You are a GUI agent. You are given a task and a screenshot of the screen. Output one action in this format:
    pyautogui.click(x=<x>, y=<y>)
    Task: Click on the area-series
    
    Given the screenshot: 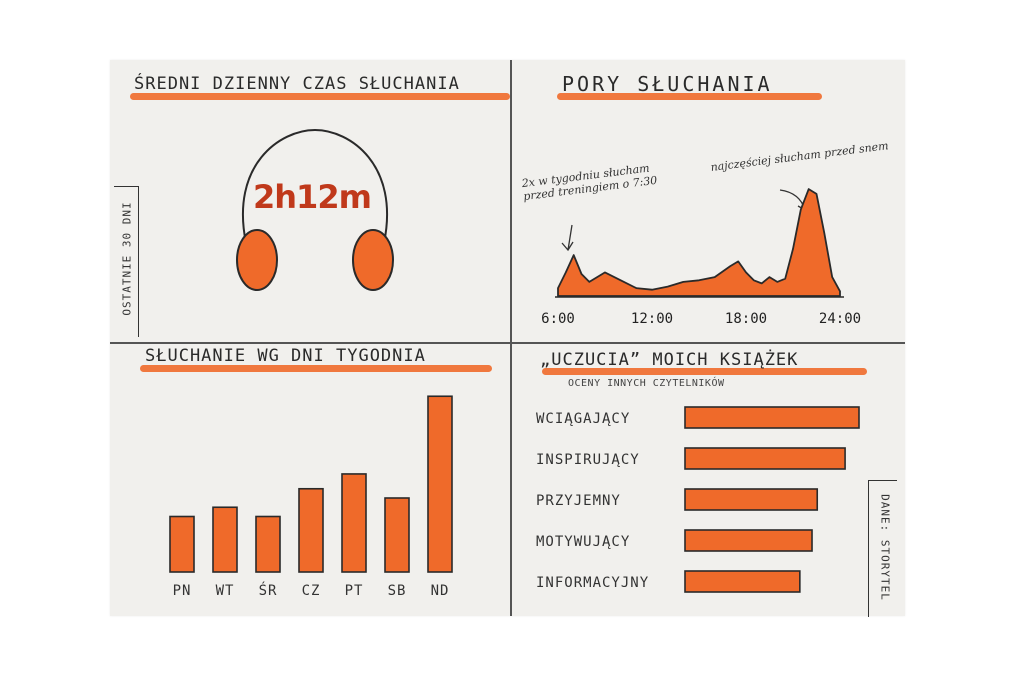 What is the action you would take?
    pyautogui.click(x=699, y=242)
    